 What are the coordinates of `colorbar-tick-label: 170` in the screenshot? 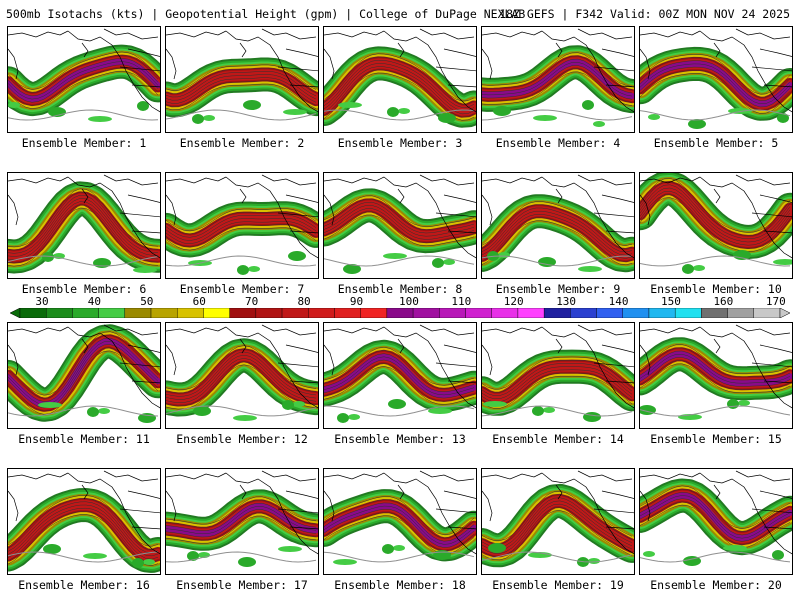 It's located at (775, 301).